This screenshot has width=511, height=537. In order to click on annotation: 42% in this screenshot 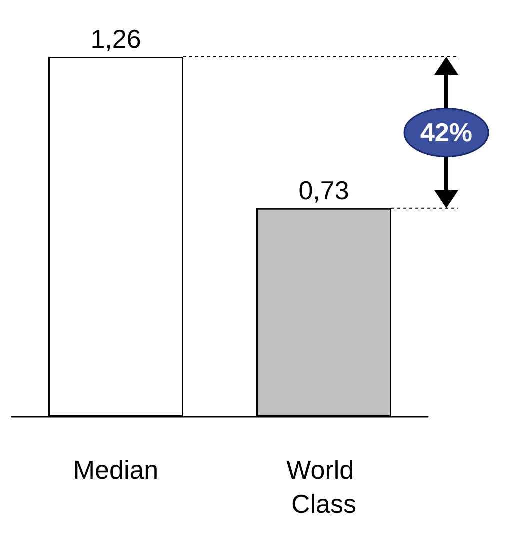, I will do `click(446, 133)`.